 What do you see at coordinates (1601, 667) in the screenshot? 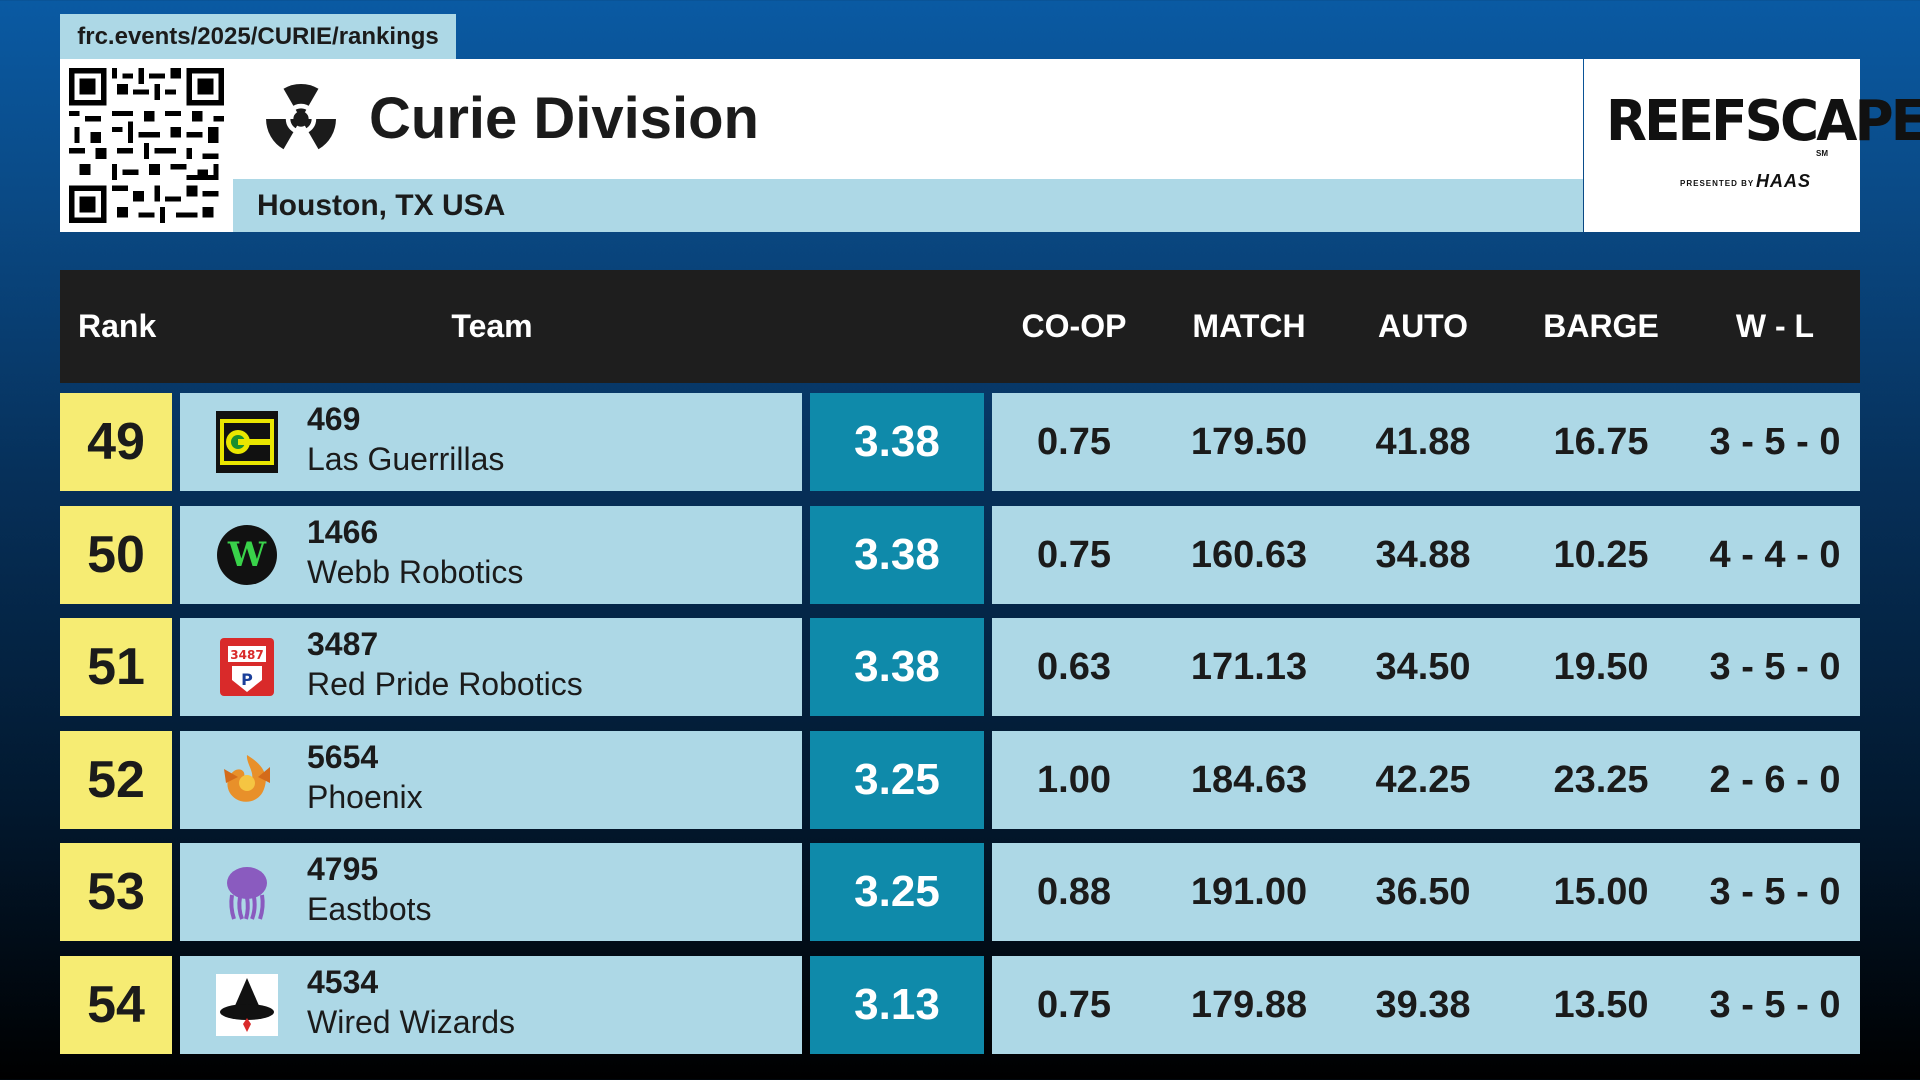
I see `barge-value: 19.50` at bounding box center [1601, 667].